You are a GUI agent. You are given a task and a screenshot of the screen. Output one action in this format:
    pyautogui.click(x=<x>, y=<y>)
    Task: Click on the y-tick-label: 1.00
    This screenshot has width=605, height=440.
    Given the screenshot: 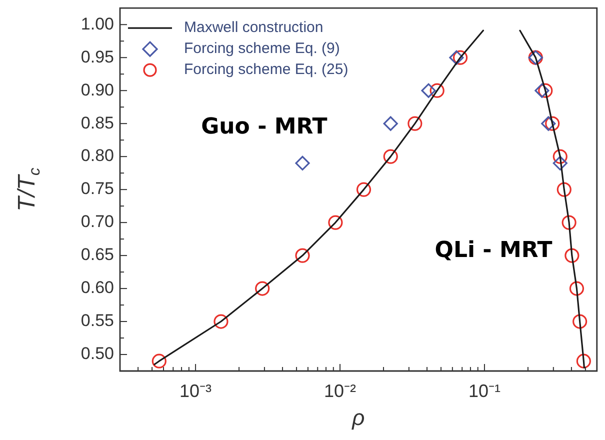 What is the action you would take?
    pyautogui.click(x=97, y=24)
    